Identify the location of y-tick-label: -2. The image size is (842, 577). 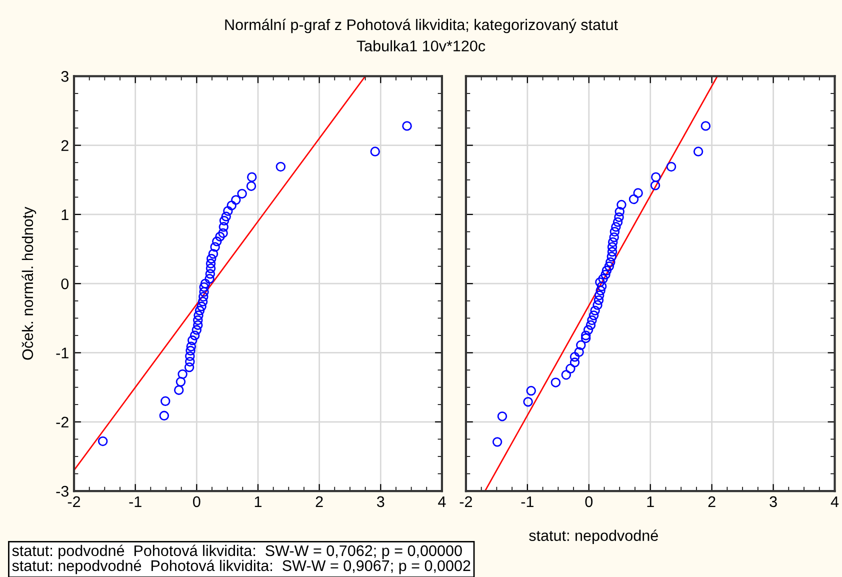
(62, 422).